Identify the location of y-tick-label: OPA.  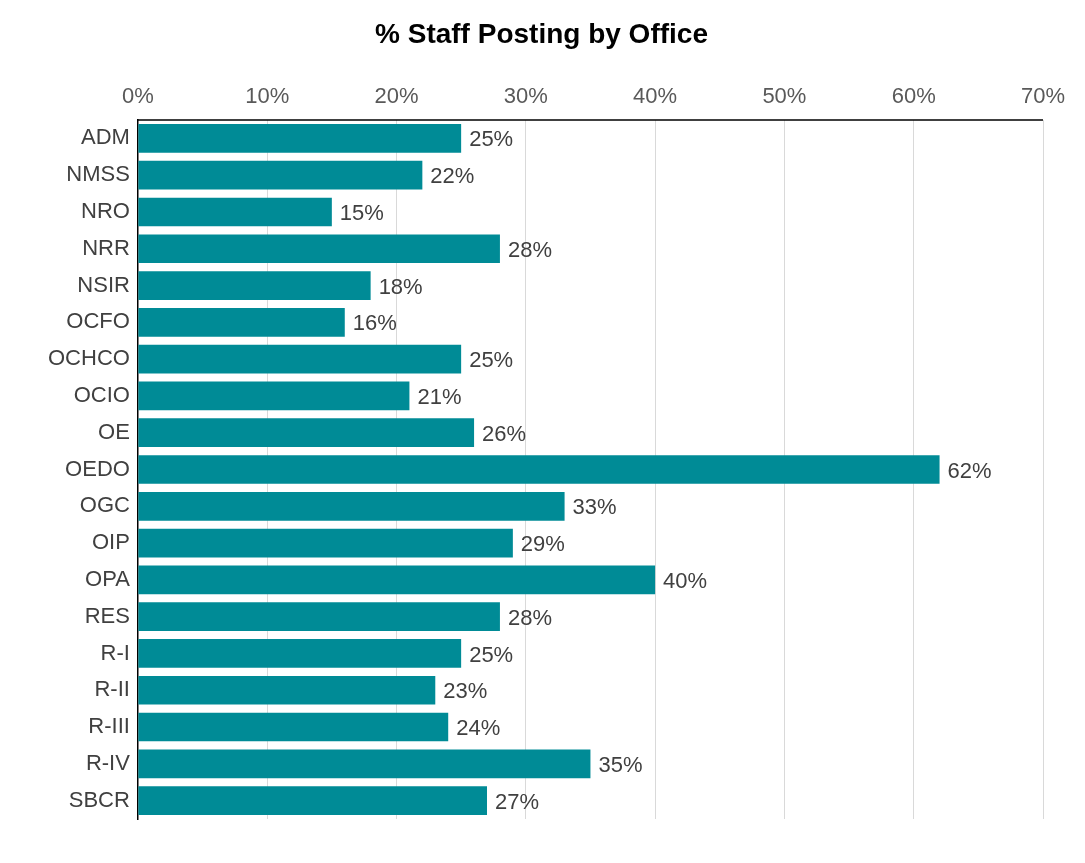
(108, 578).